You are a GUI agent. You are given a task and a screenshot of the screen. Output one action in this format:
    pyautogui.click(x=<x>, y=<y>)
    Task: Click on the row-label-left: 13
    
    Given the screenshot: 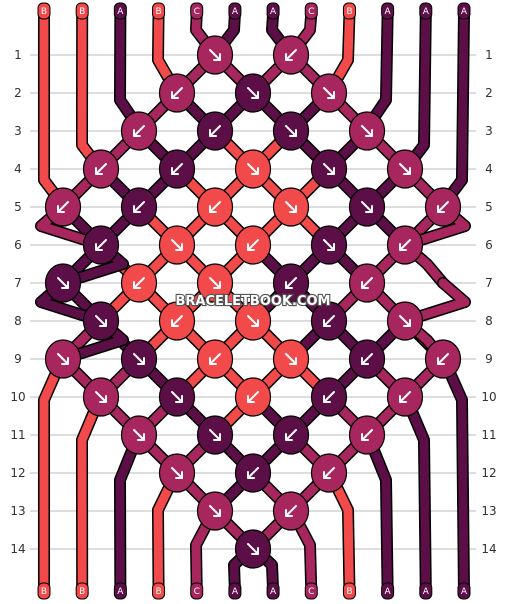 What is the action you would take?
    pyautogui.click(x=17, y=511)
    